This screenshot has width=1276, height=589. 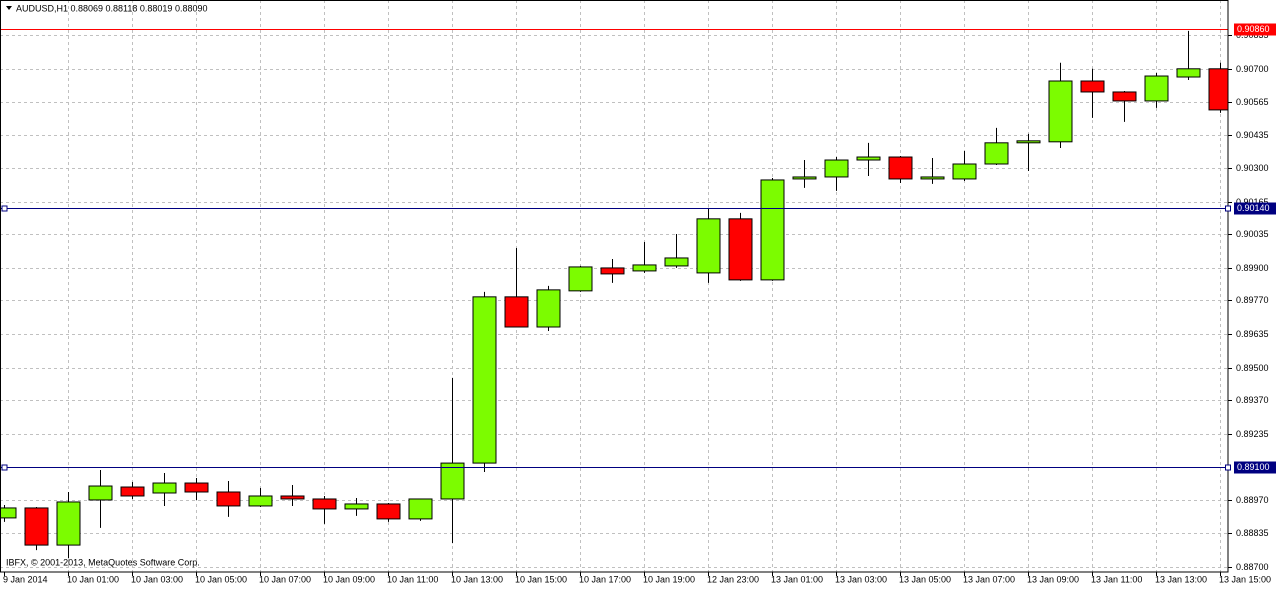 I want to click on x-tick-label: 13 Jan 03:00, so click(x=861, y=579).